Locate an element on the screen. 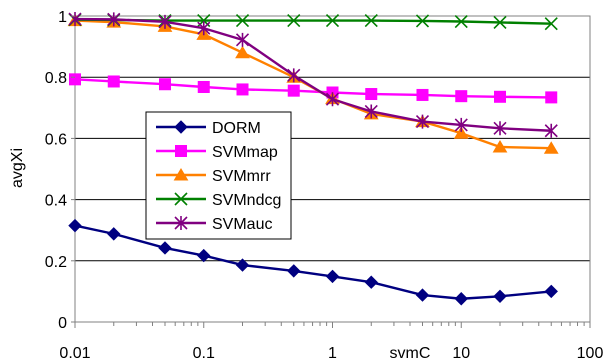 The image size is (611, 364). x-axis-title: svmC is located at coordinates (410, 353).